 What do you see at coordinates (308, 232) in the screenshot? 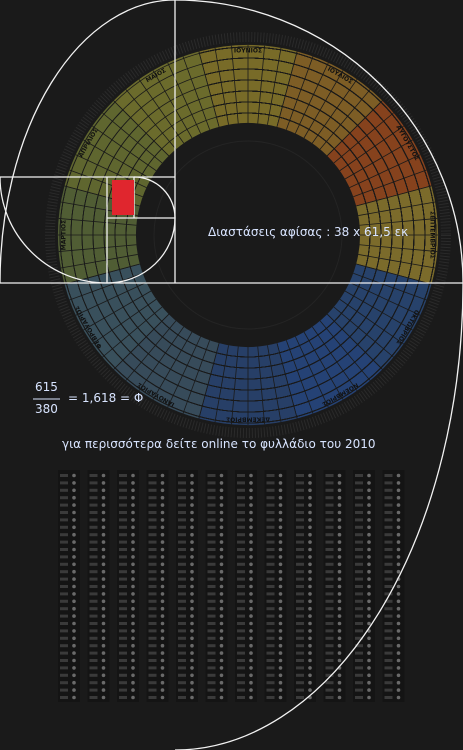
I see `dimensions-text: Διαστάσεις αφίσας : 38 x 61,5 εκ` at bounding box center [308, 232].